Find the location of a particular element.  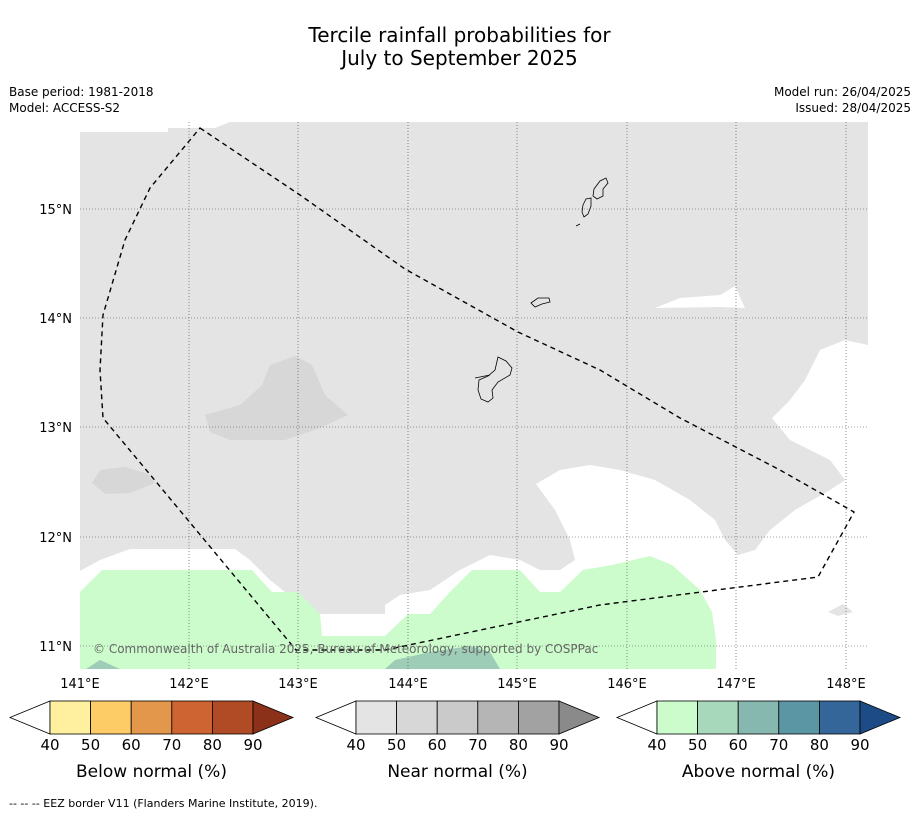

island-saipan is located at coordinates (600, 188).